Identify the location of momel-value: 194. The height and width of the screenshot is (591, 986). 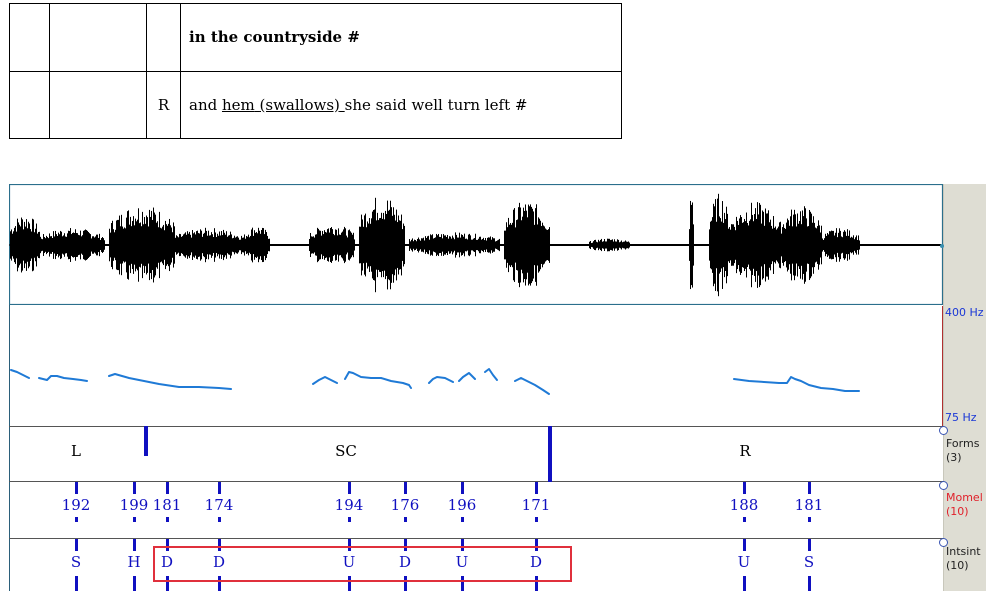
(349, 505).